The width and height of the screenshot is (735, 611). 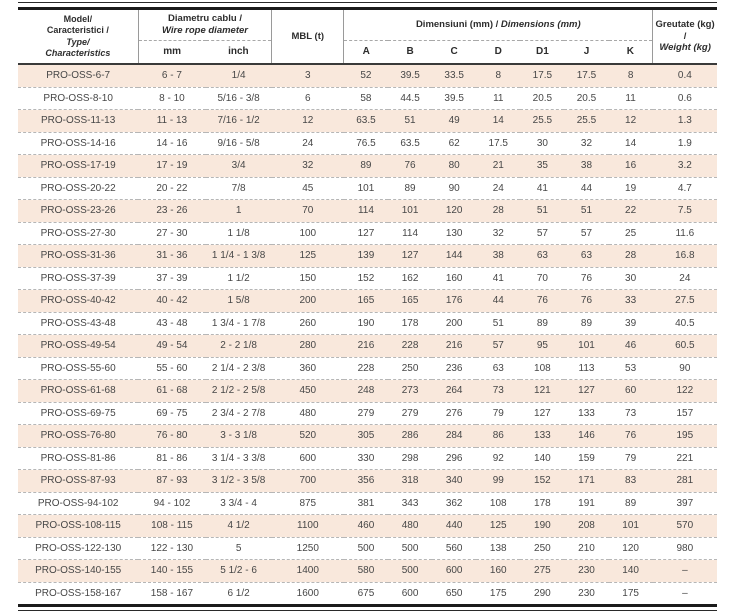 I want to click on cell-dim-c: 276, so click(x=454, y=413).